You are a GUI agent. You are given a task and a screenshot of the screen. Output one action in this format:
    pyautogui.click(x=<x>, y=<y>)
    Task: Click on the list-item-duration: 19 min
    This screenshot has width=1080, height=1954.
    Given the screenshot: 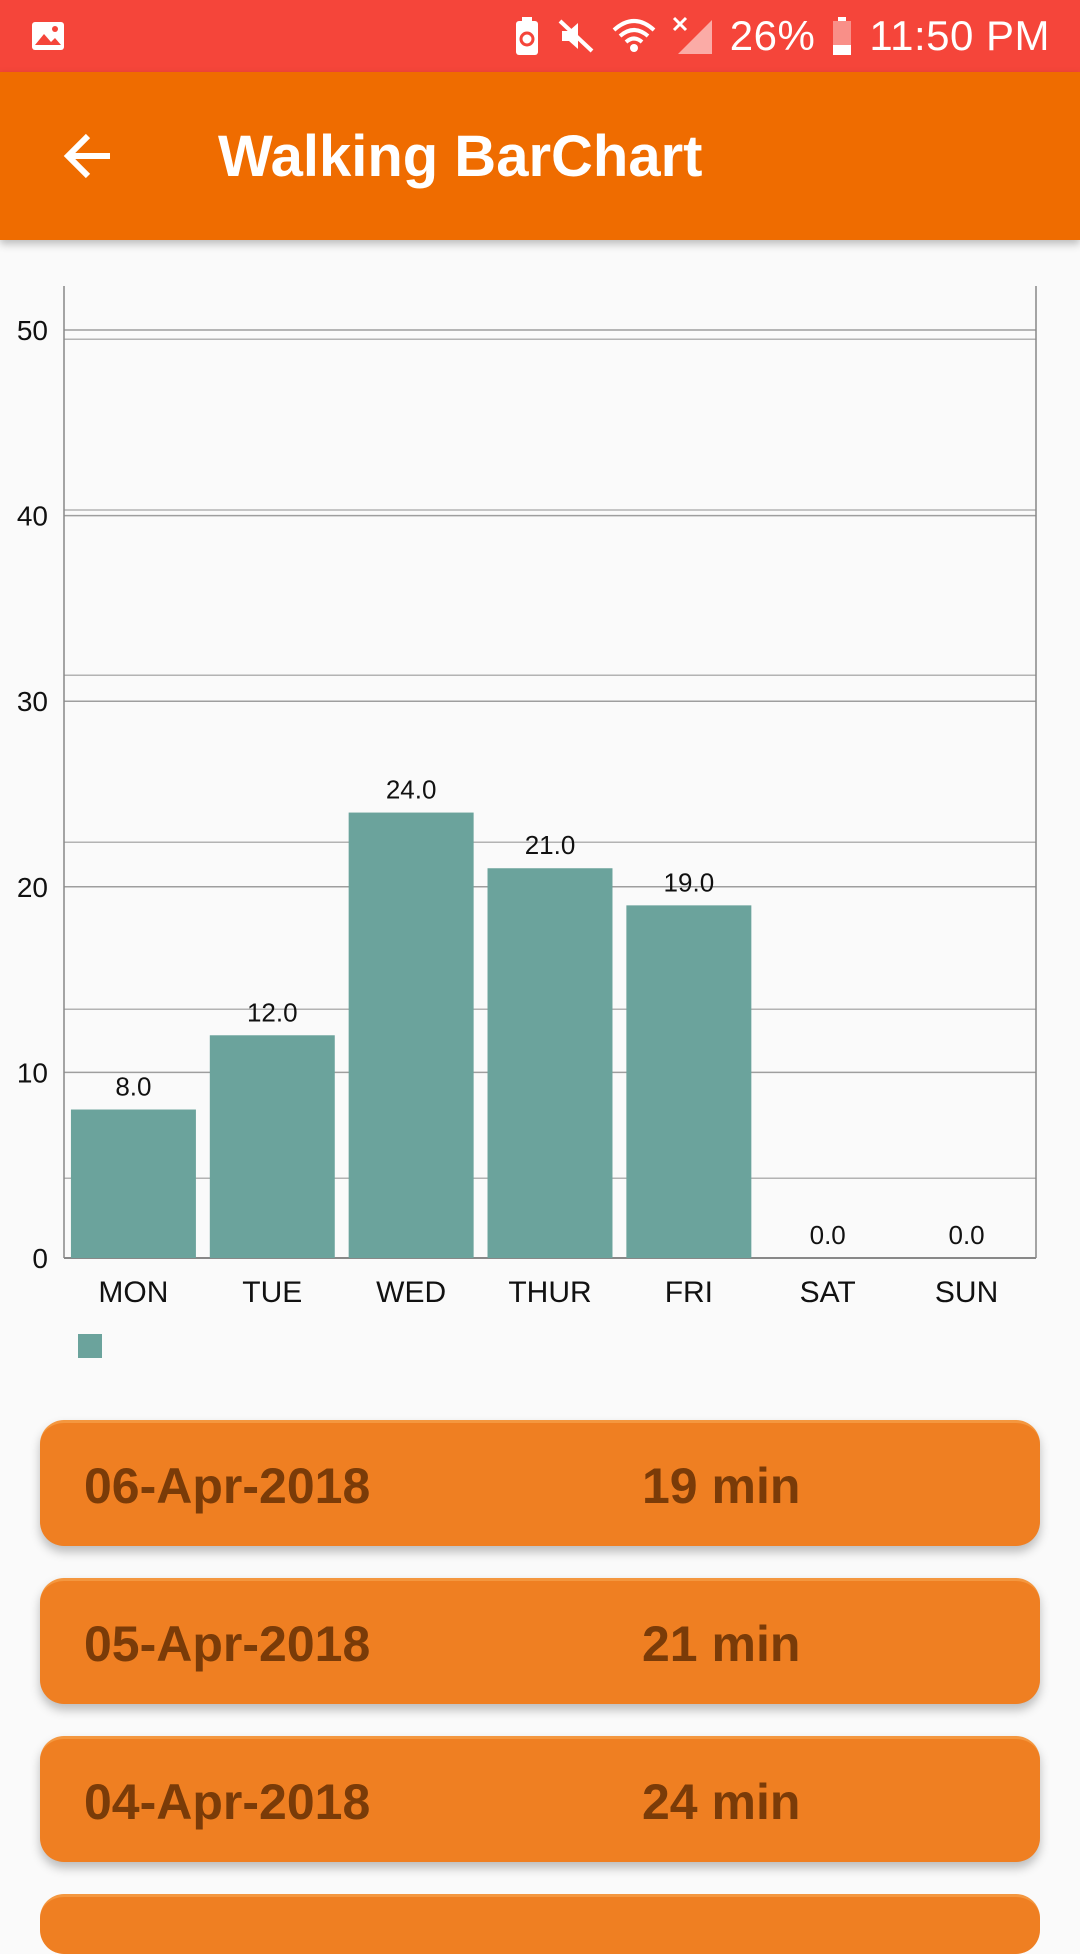 What is the action you would take?
    pyautogui.click(x=721, y=1486)
    